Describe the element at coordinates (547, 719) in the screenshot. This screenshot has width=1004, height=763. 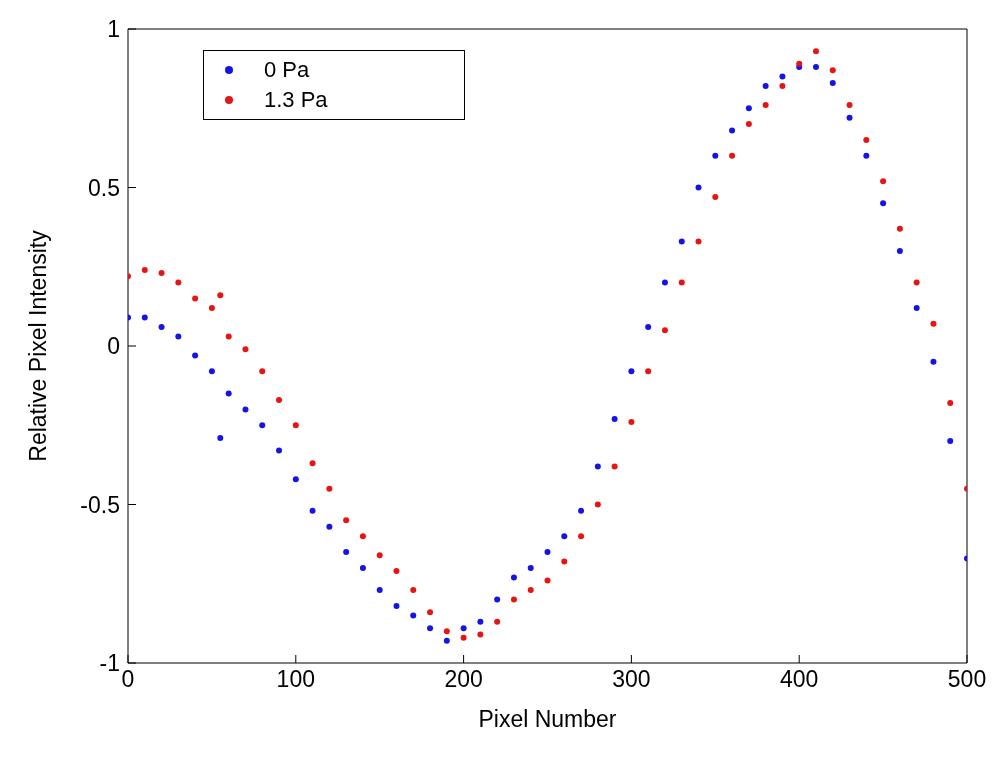
I see `x-axis-title: Pixel Number` at that location.